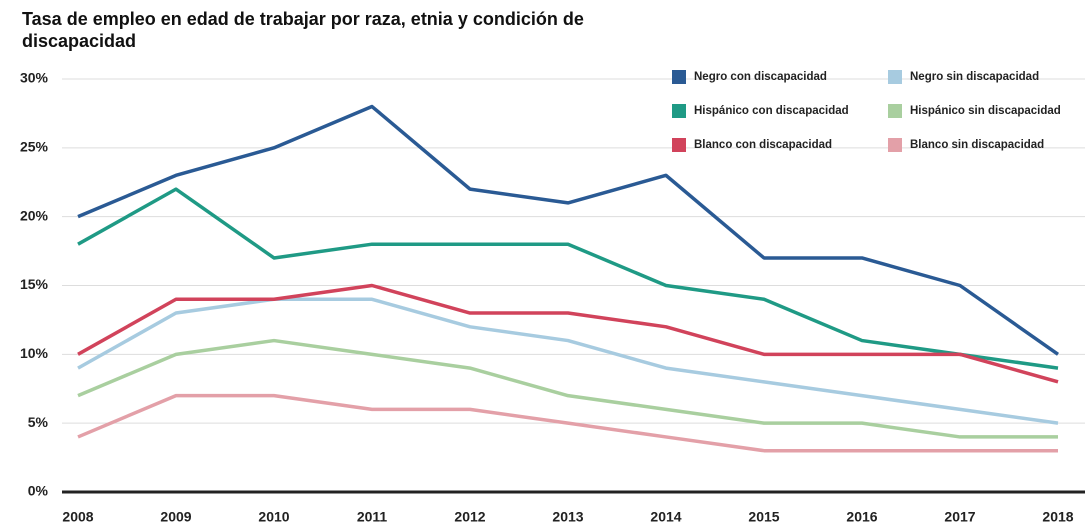 Image resolution: width=1089 pixels, height=529 pixels. I want to click on x-tick-label: 2014, so click(665, 517).